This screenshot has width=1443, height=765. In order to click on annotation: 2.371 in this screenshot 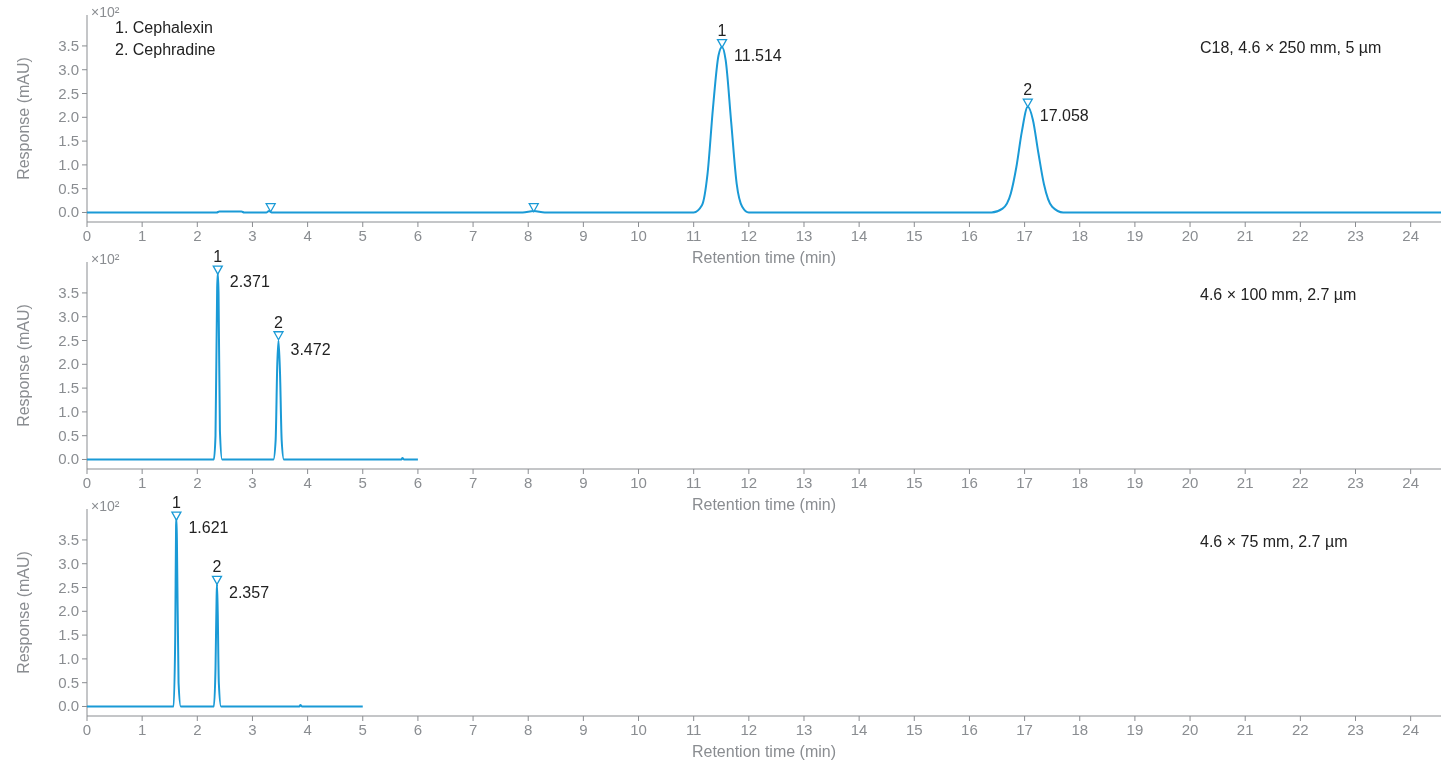, I will do `click(249, 281)`.